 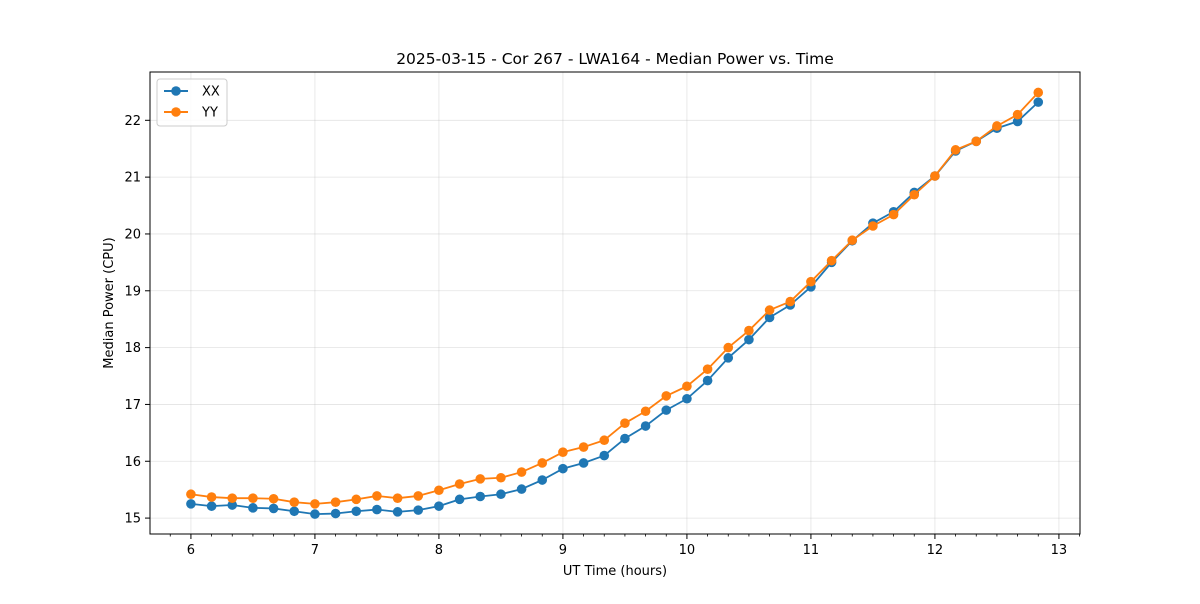 What do you see at coordinates (132, 121) in the screenshot?
I see `y-tick-label: 22` at bounding box center [132, 121].